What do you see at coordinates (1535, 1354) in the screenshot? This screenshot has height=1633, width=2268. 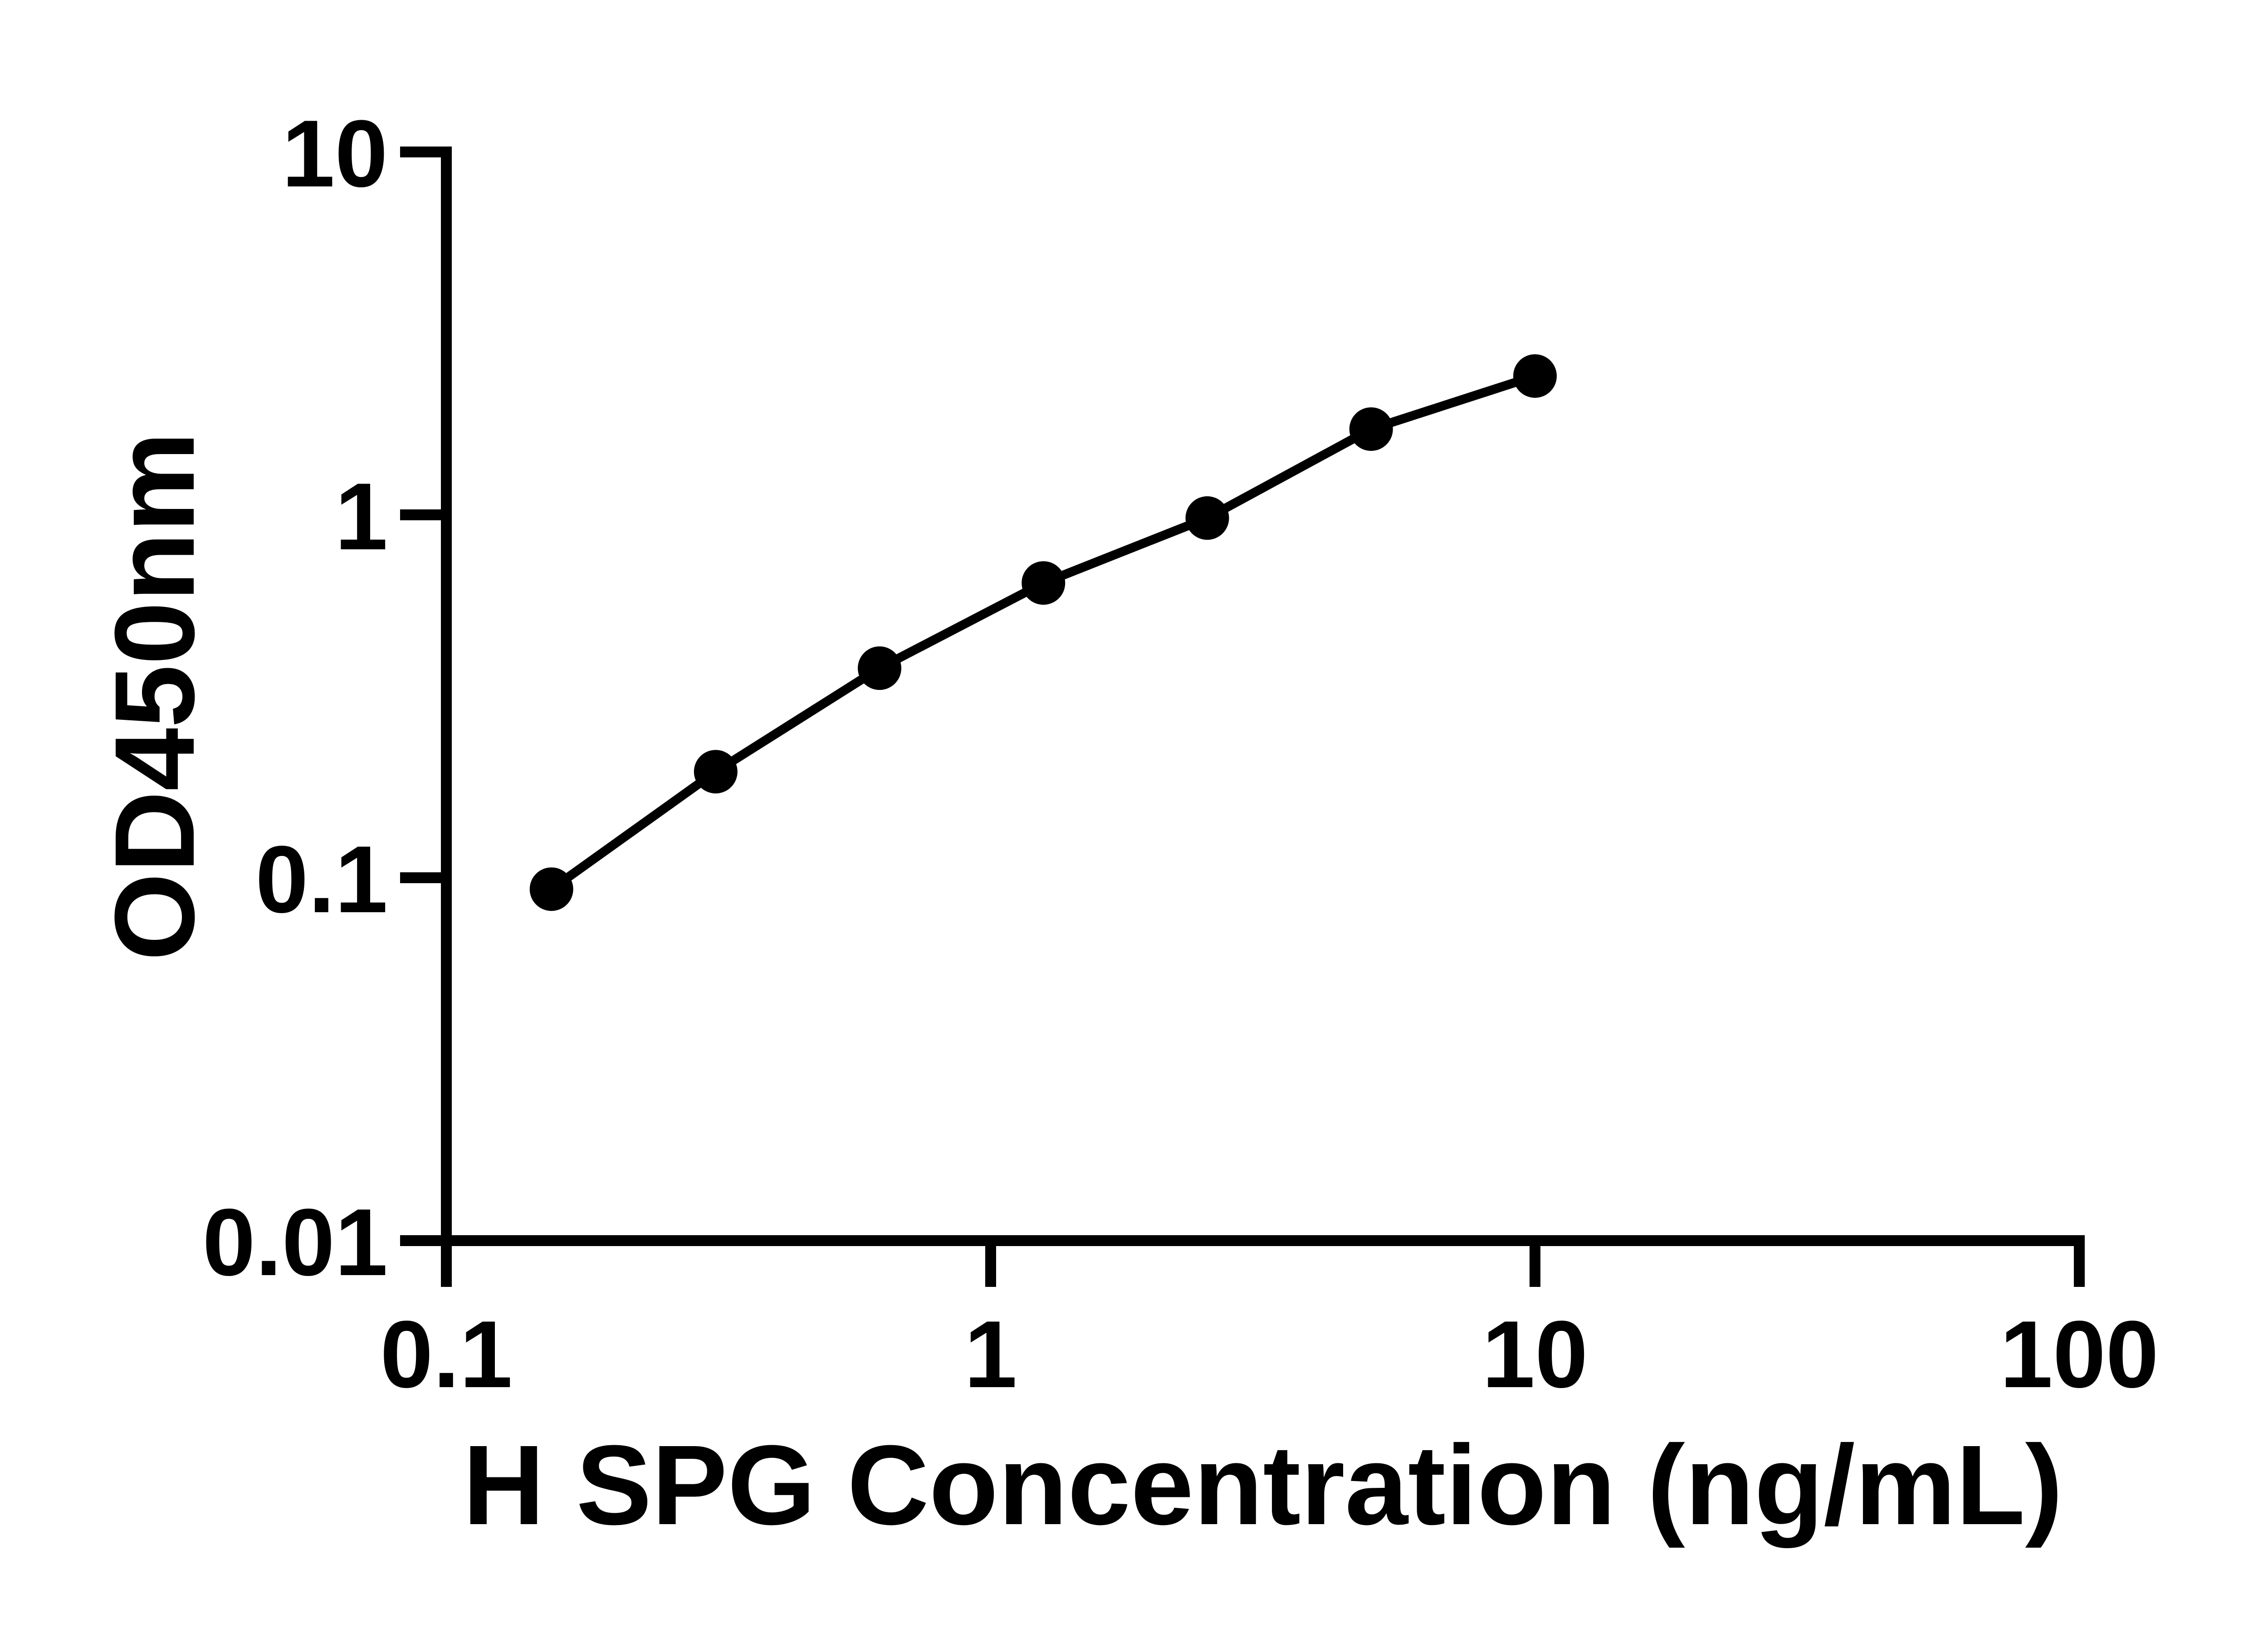 I see `x-tick-label-10: 10` at bounding box center [1535, 1354].